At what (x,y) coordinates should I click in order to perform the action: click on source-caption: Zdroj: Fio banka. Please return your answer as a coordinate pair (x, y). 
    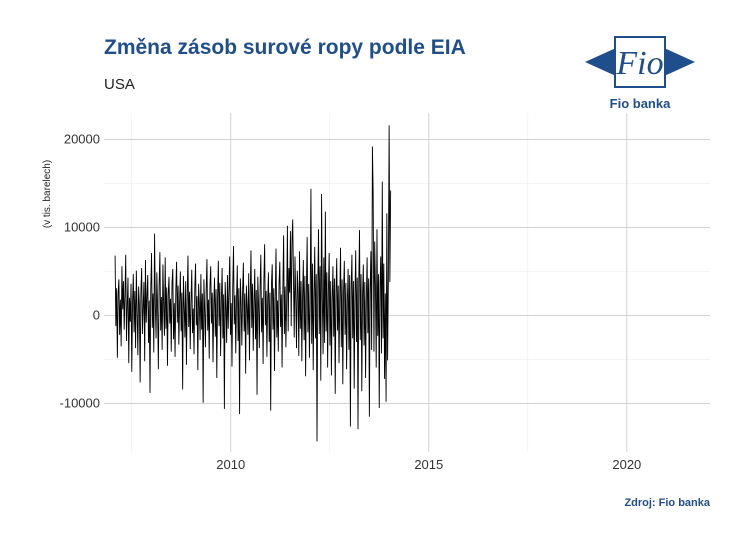
    Looking at the image, I should click on (667, 503).